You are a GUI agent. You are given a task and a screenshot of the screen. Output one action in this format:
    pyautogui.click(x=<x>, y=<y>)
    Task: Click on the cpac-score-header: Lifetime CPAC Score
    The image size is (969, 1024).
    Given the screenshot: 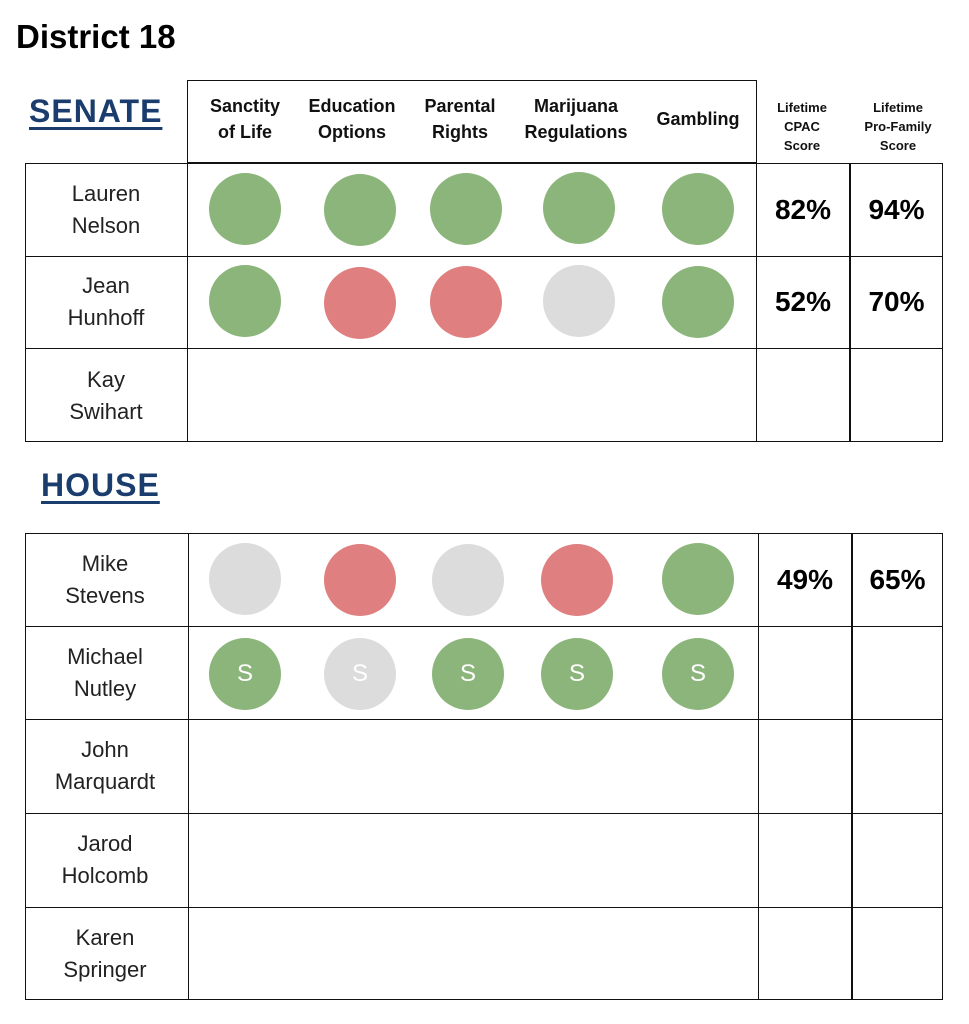 What is the action you would take?
    pyautogui.click(x=802, y=126)
    